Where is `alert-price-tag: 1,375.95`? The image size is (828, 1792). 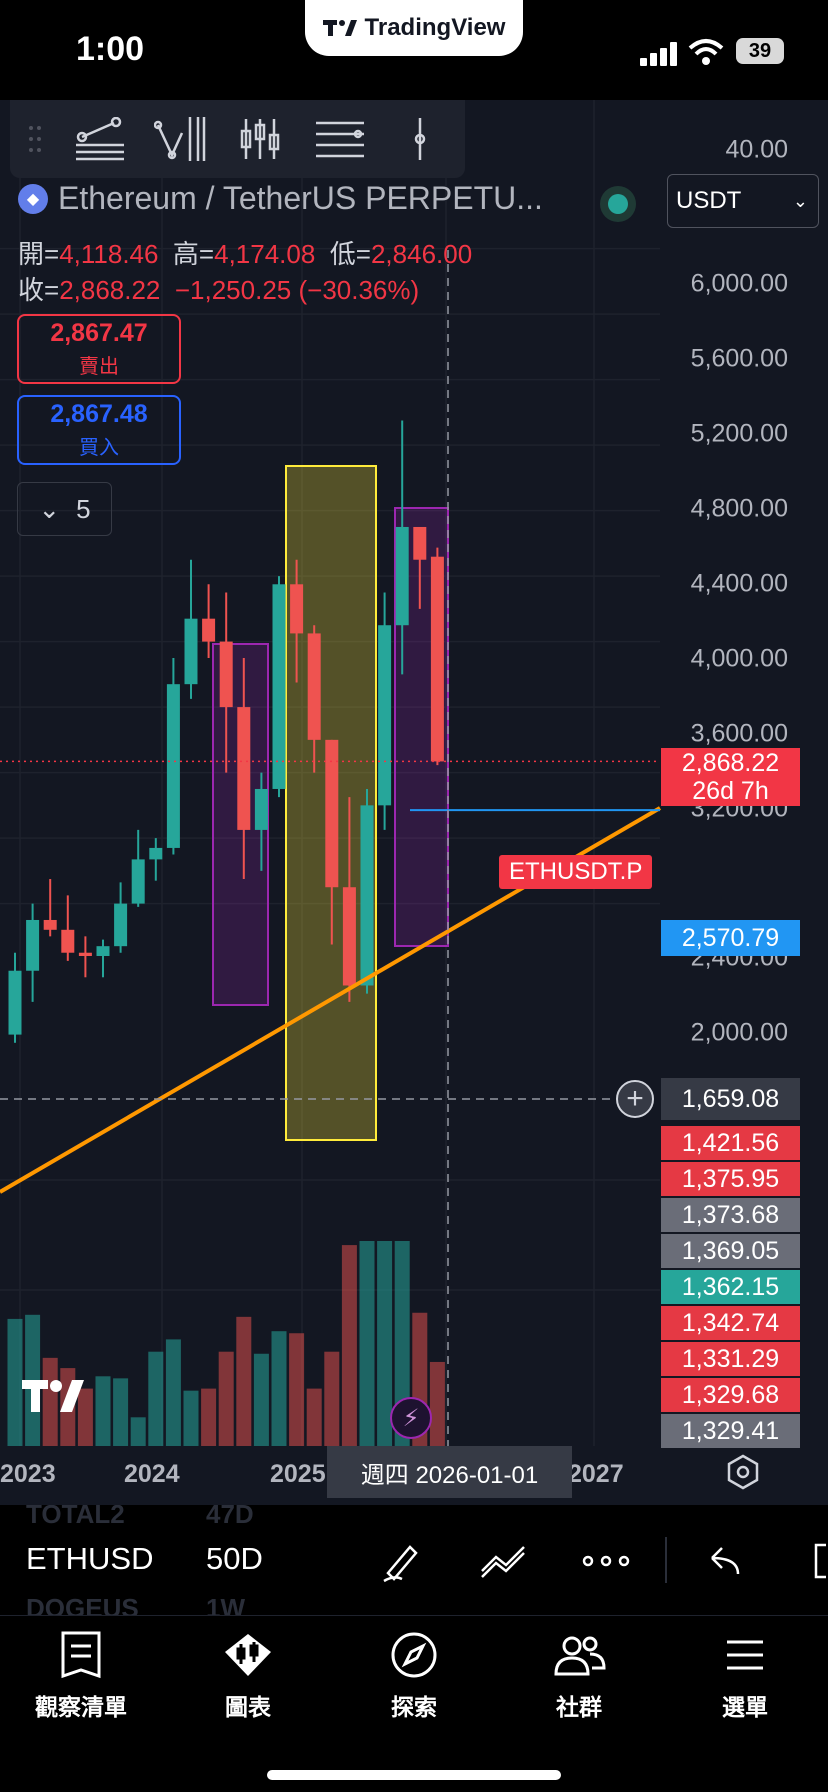 alert-price-tag: 1,375.95 is located at coordinates (730, 1179).